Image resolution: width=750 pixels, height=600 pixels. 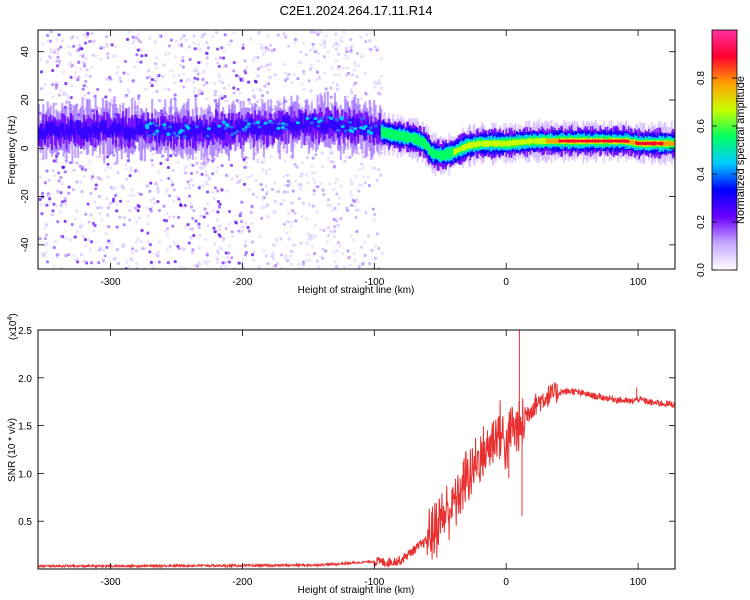 I want to click on spectrogram-y-label: Frequency (Hz), so click(x=12, y=150).